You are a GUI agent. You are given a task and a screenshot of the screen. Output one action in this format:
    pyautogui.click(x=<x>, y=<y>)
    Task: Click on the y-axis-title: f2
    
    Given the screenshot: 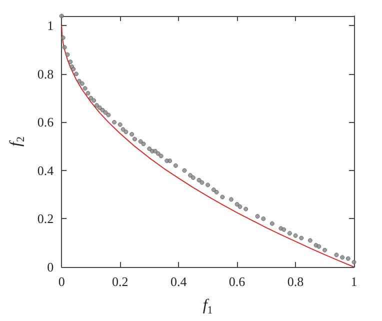 What is the action you would take?
    pyautogui.click(x=17, y=141)
    